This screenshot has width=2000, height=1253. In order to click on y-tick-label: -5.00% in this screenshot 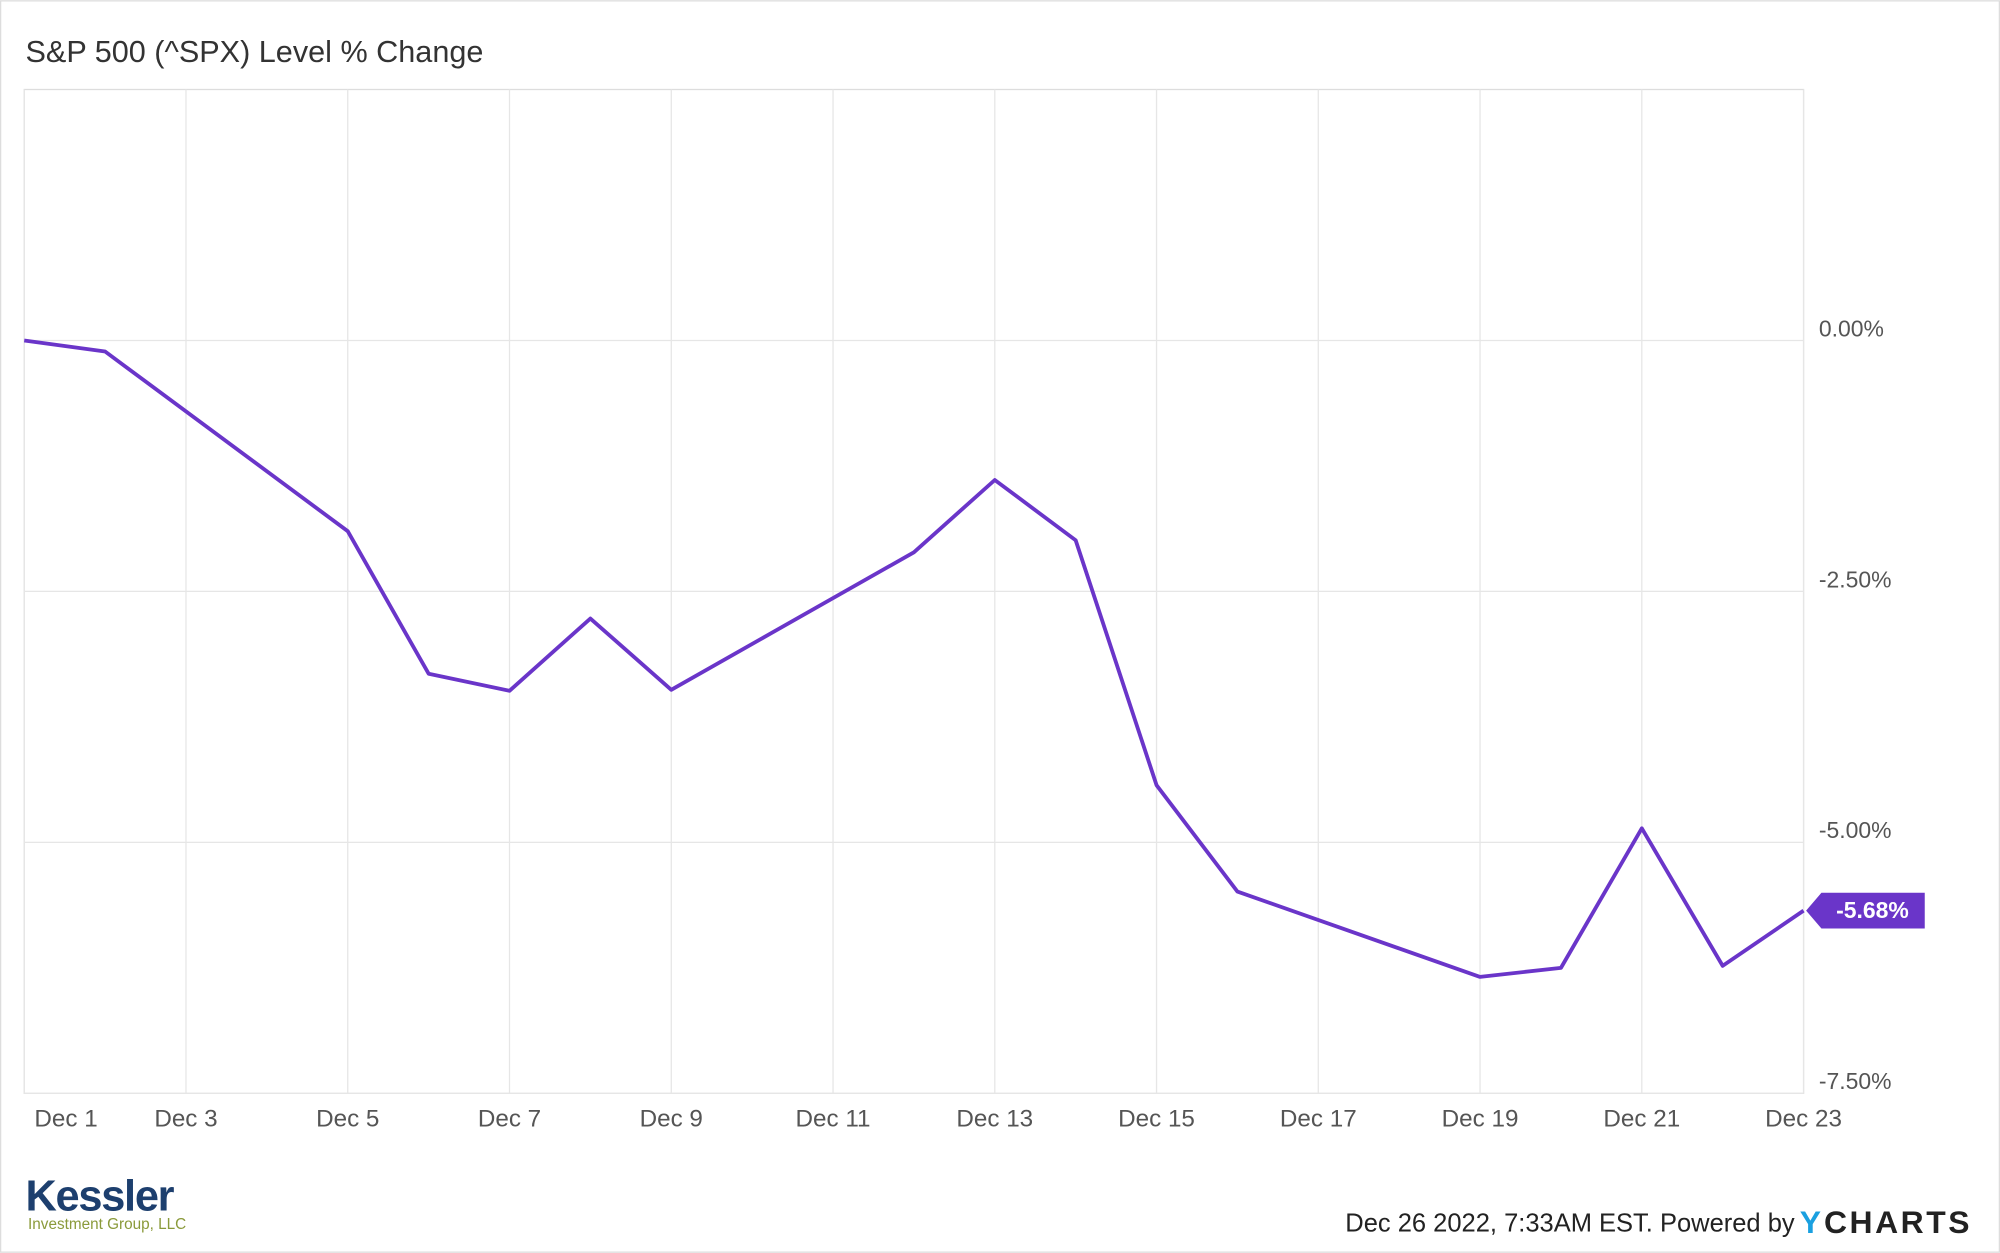, I will do `click(1855, 830)`.